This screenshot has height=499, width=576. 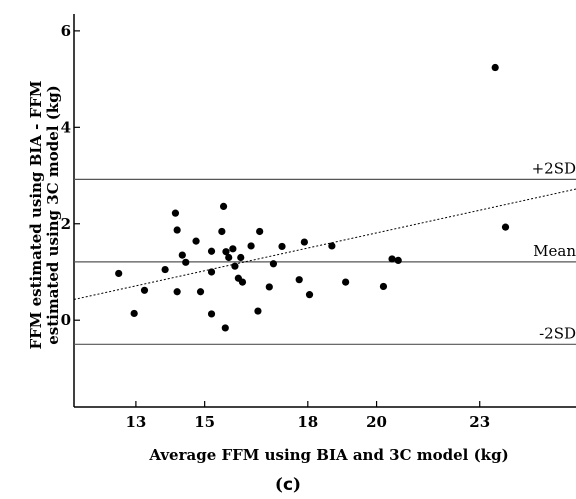 I want to click on y-axis-title-line-1: FFM estimated using BIA - FFM, so click(x=36, y=214).